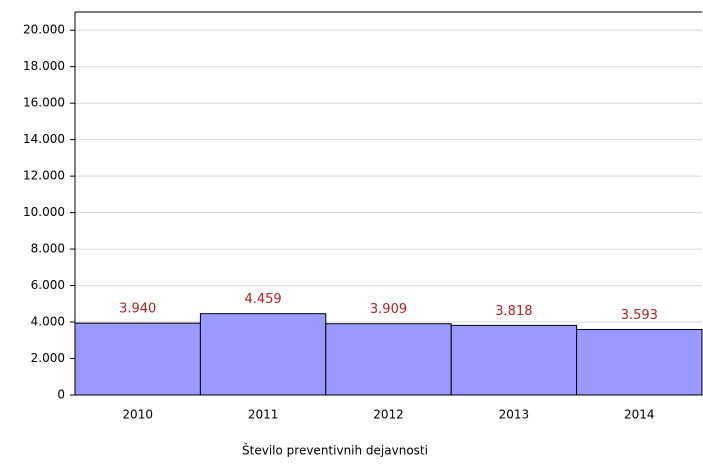 Image resolution: width=703 pixels, height=464 pixels. Describe the element at coordinates (44, 66) in the screenshot. I see `y-tick-label: 18.000` at that location.